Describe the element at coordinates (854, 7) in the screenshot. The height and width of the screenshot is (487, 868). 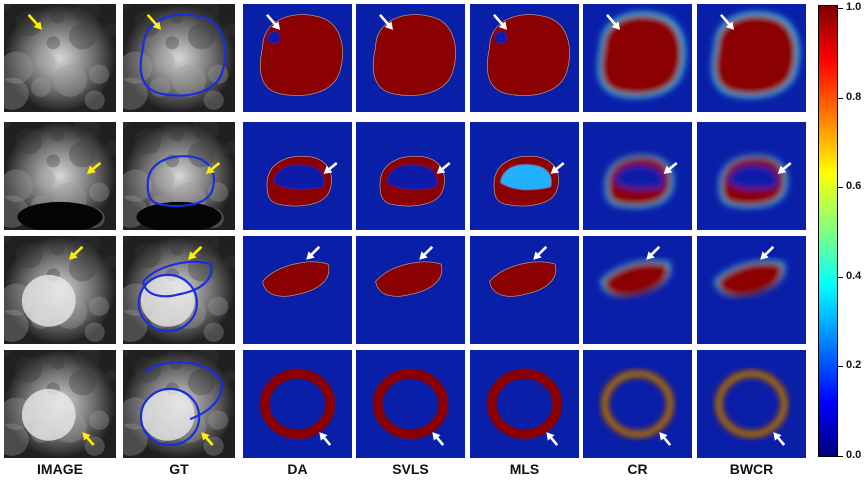
I see `colorbar-tick-label: 1.0` at that location.